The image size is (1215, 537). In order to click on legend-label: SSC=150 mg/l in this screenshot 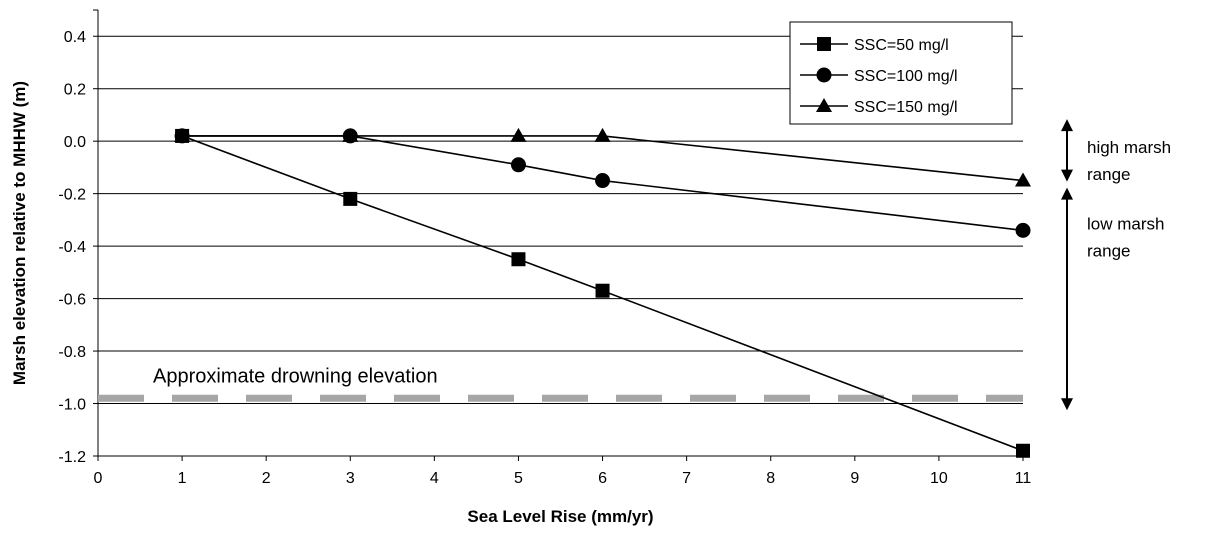, I will do `click(906, 107)`.